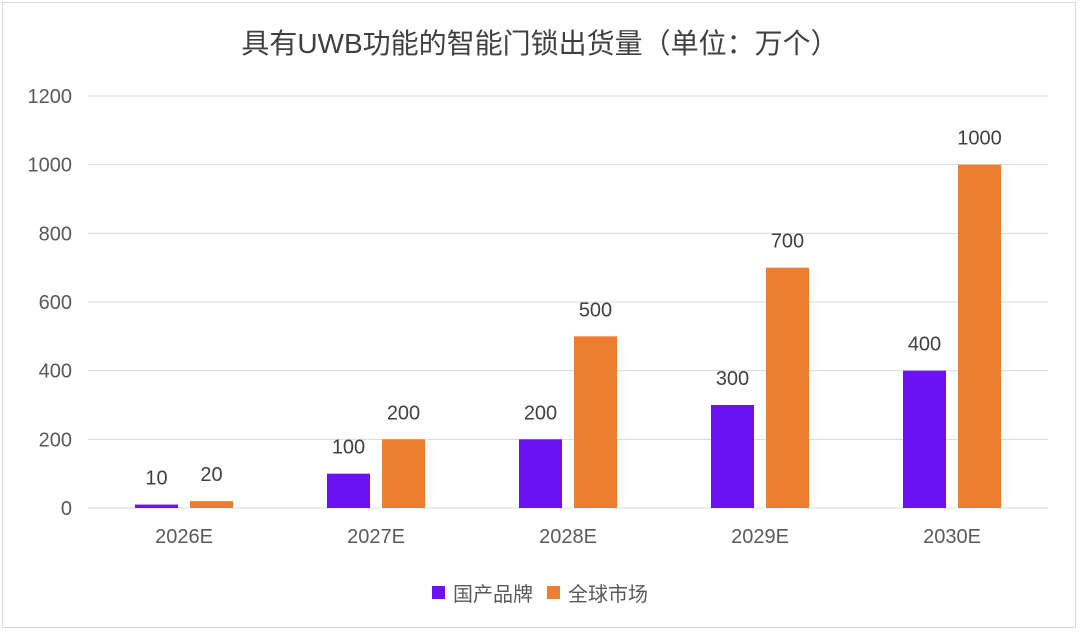 This screenshot has width=1080, height=632. Describe the element at coordinates (540, 43) in the screenshot. I see `chart-title: 具有UWB功能的智能门锁出货量（单位：万个）` at that location.